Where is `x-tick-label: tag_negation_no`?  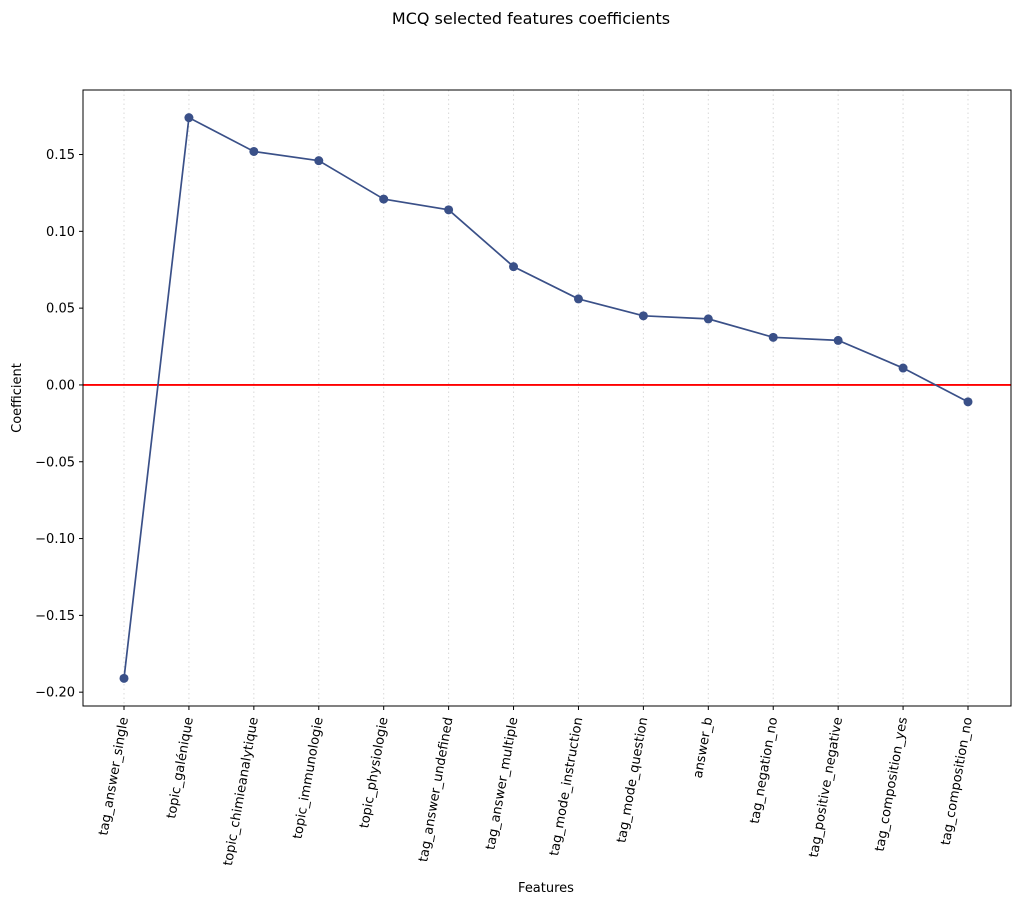
x-tick-label: tag_negation_no is located at coordinates (765, 770).